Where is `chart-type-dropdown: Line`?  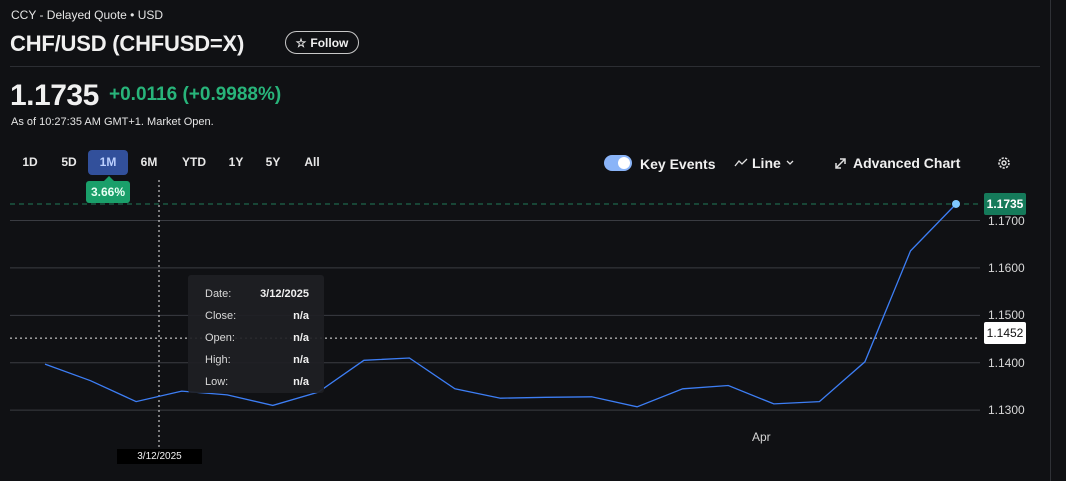
chart-type-dropdown: Line is located at coordinates (764, 163).